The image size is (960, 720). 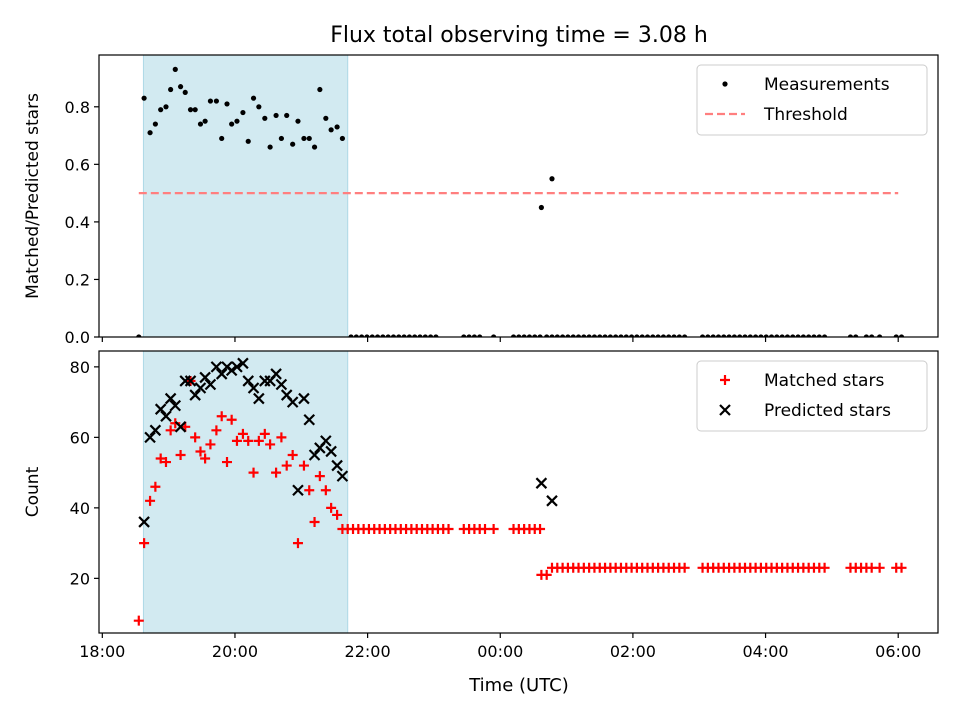 What do you see at coordinates (827, 411) in the screenshot?
I see `legend-entry-label: Predicted stars` at bounding box center [827, 411].